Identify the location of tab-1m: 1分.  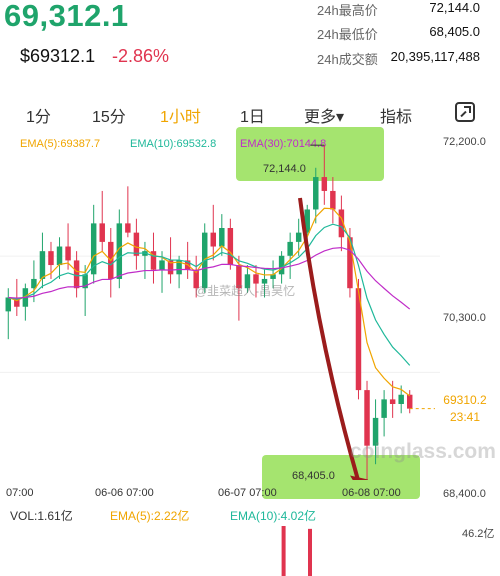
(38, 117).